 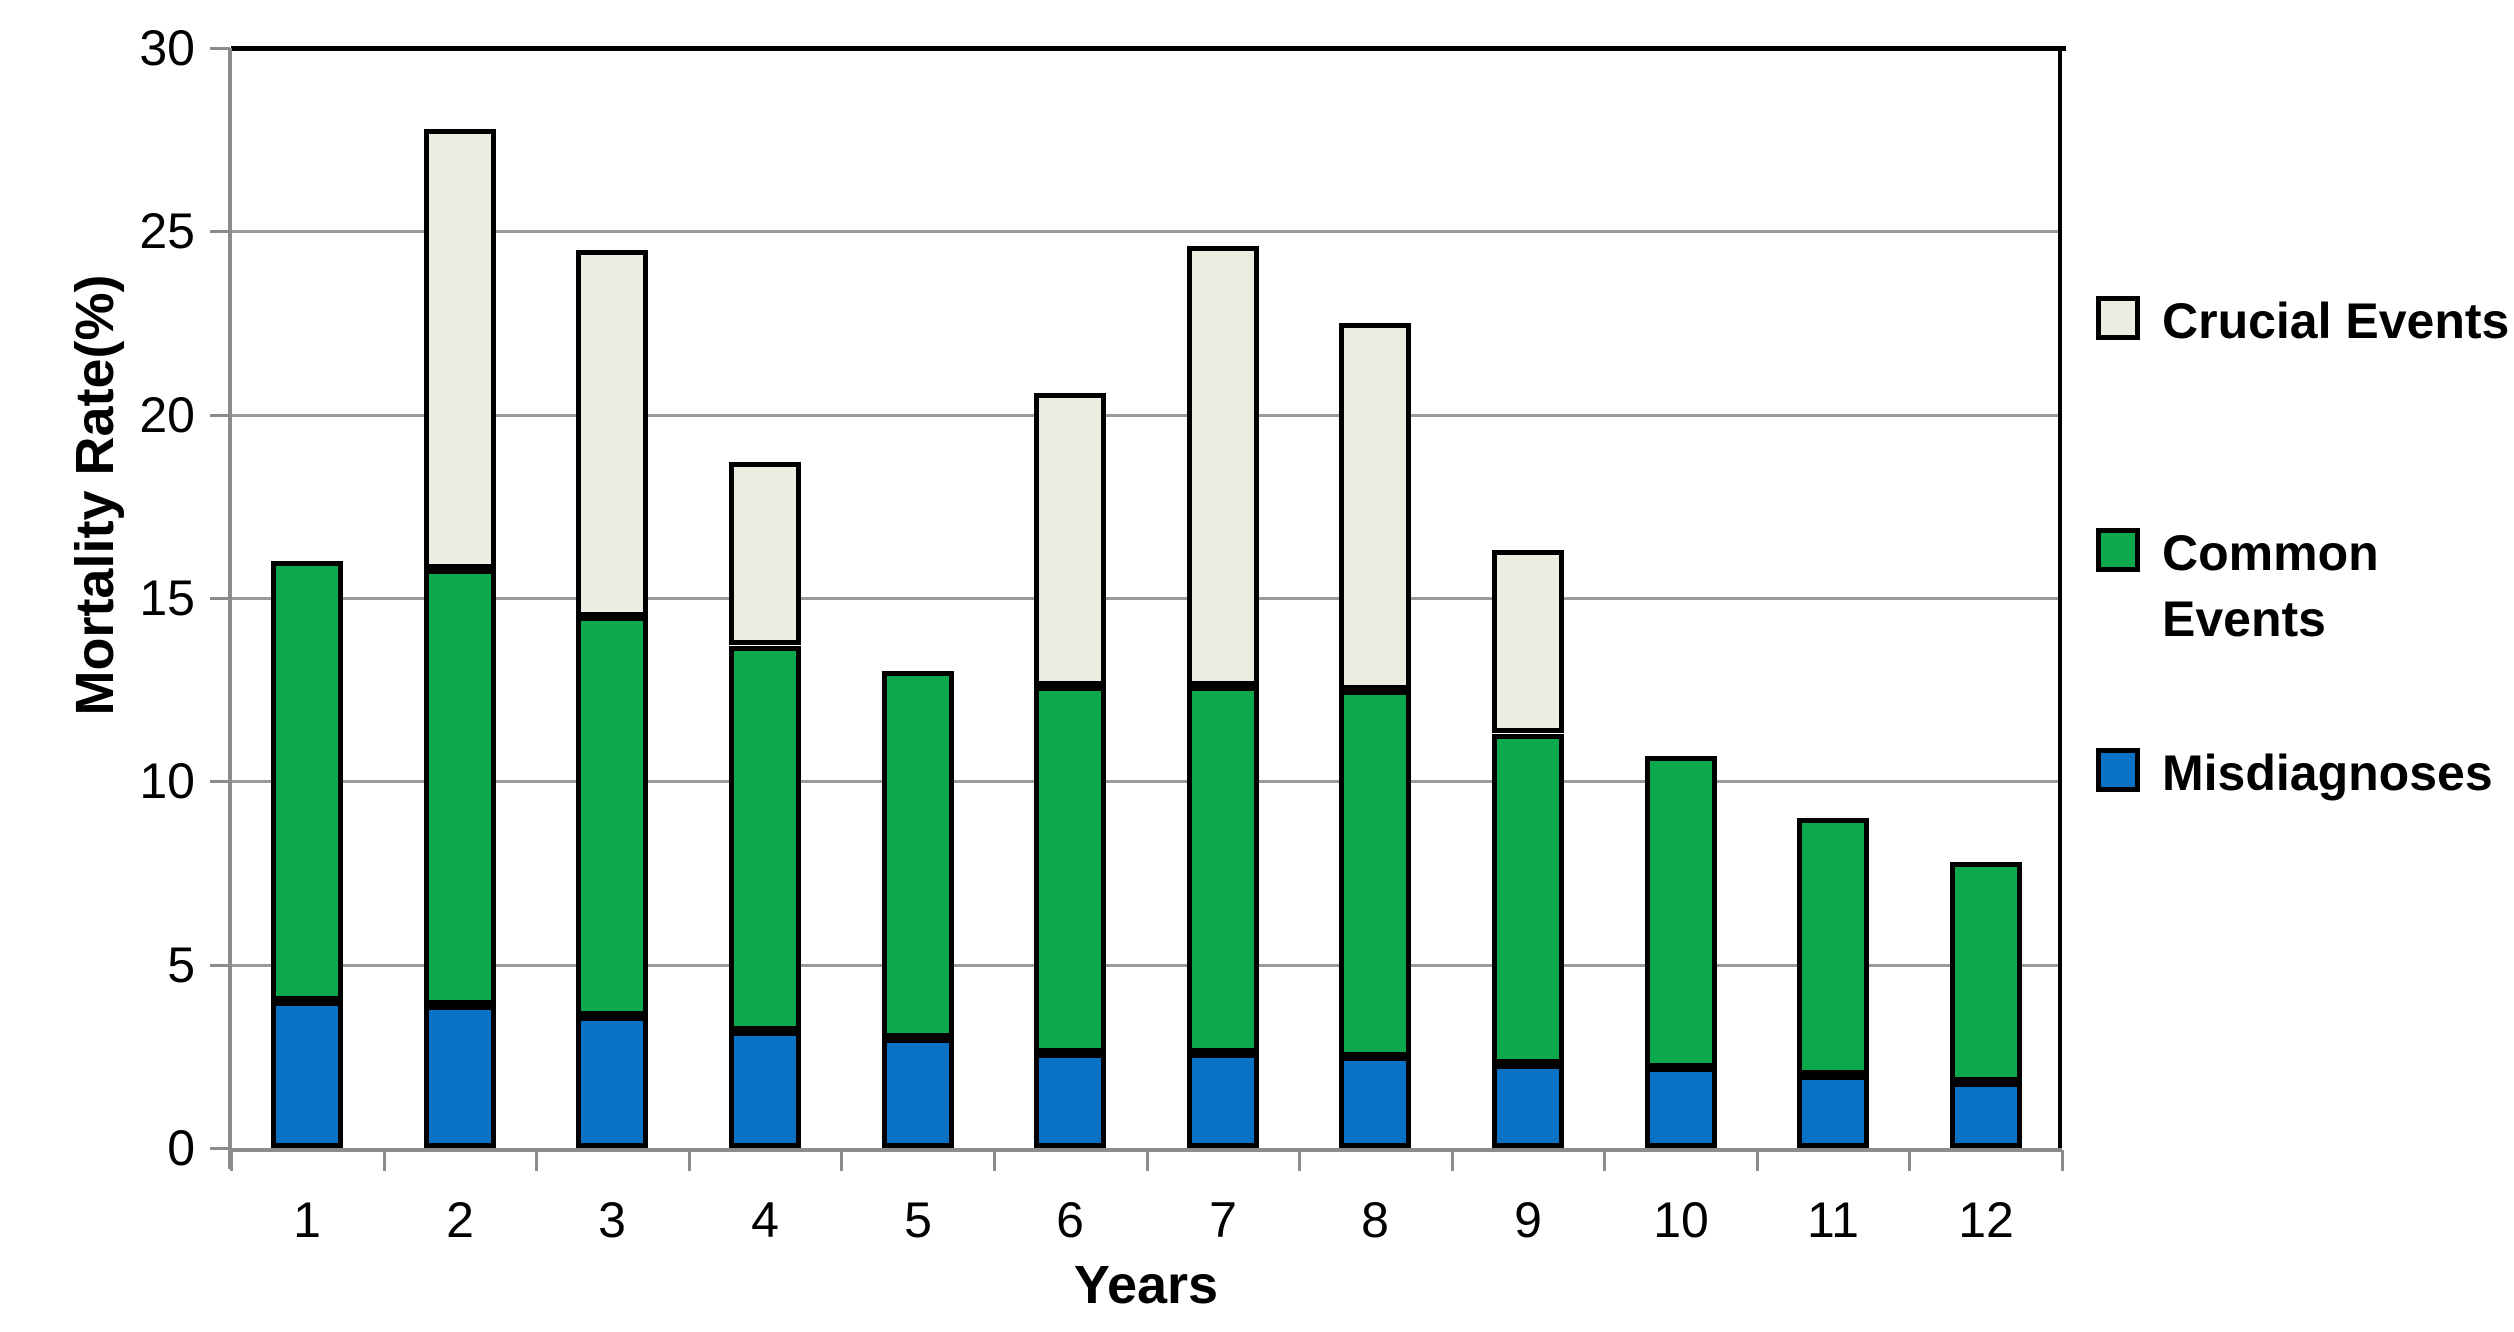 What do you see at coordinates (167, 231) in the screenshot?
I see `y-tick-label-25: 25` at bounding box center [167, 231].